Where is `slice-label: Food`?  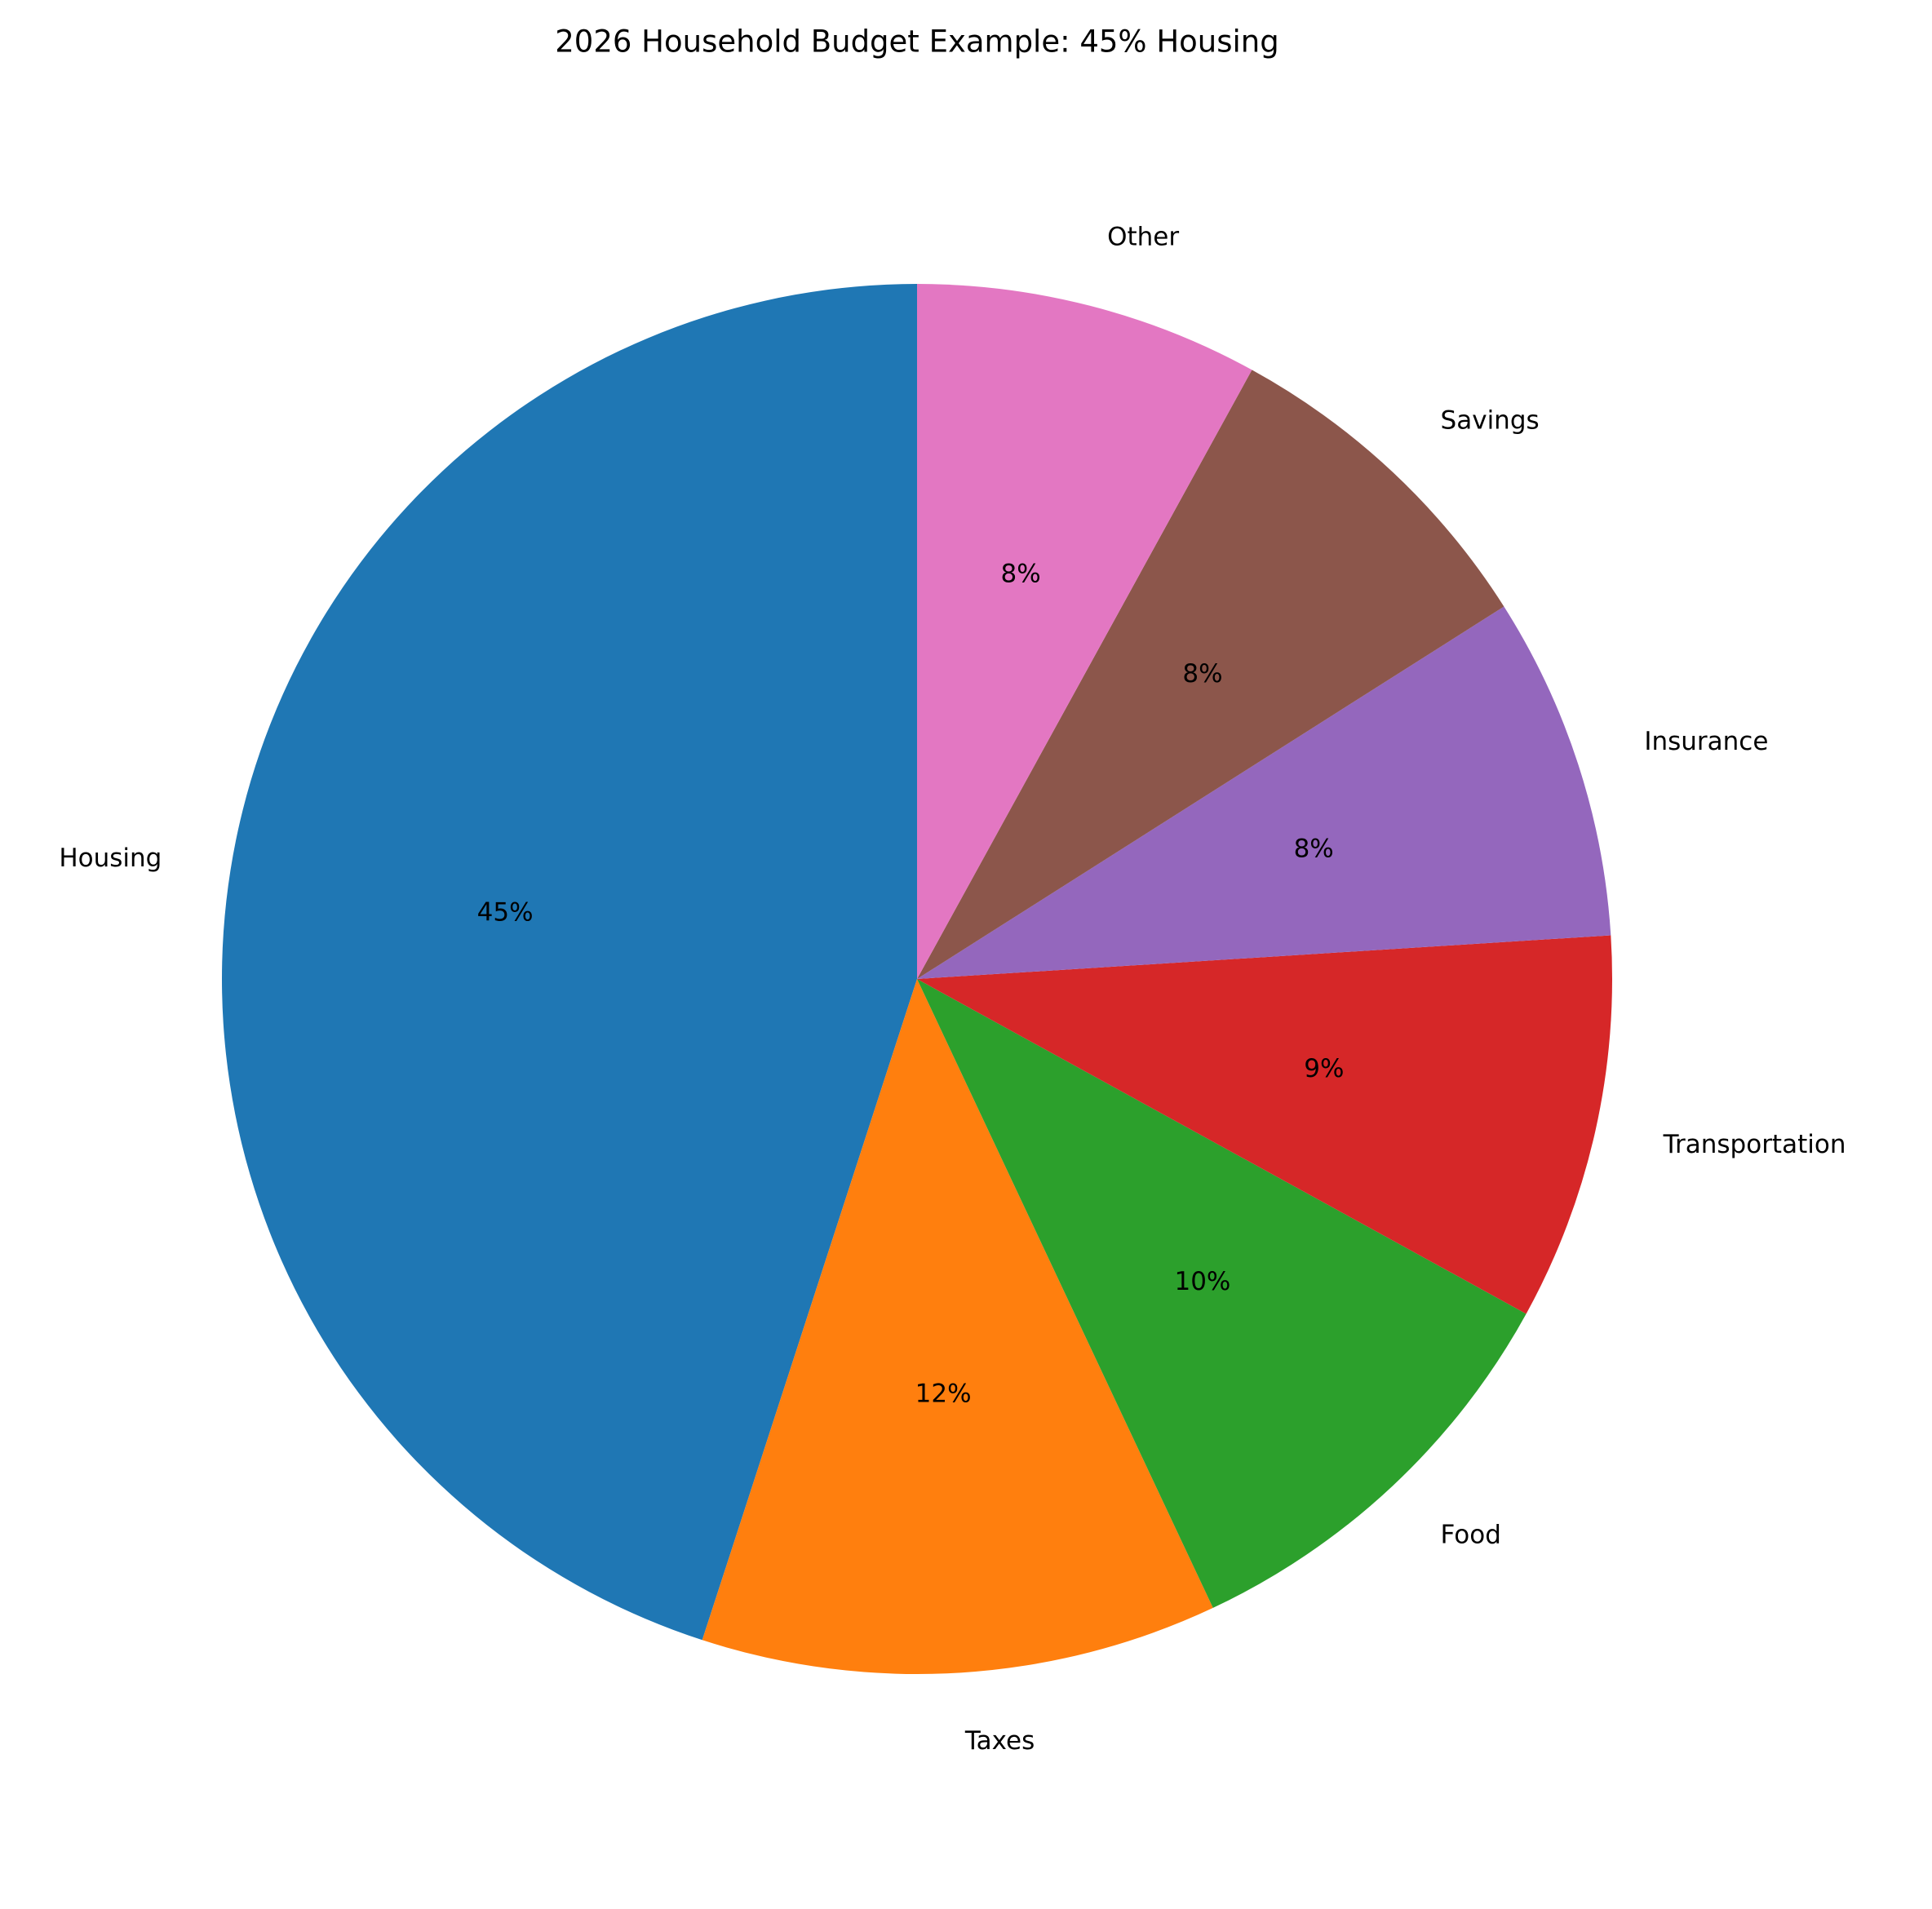 slice-label: Food is located at coordinates (1471, 1535).